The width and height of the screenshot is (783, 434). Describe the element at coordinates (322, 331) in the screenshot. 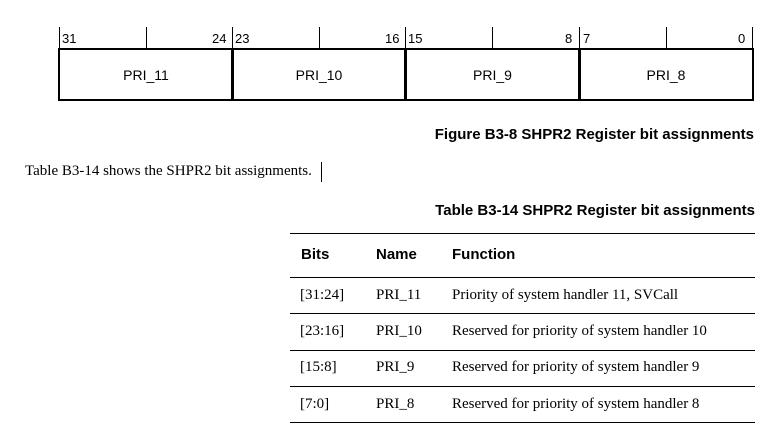

I see `cell-bits: [23:16]` at that location.